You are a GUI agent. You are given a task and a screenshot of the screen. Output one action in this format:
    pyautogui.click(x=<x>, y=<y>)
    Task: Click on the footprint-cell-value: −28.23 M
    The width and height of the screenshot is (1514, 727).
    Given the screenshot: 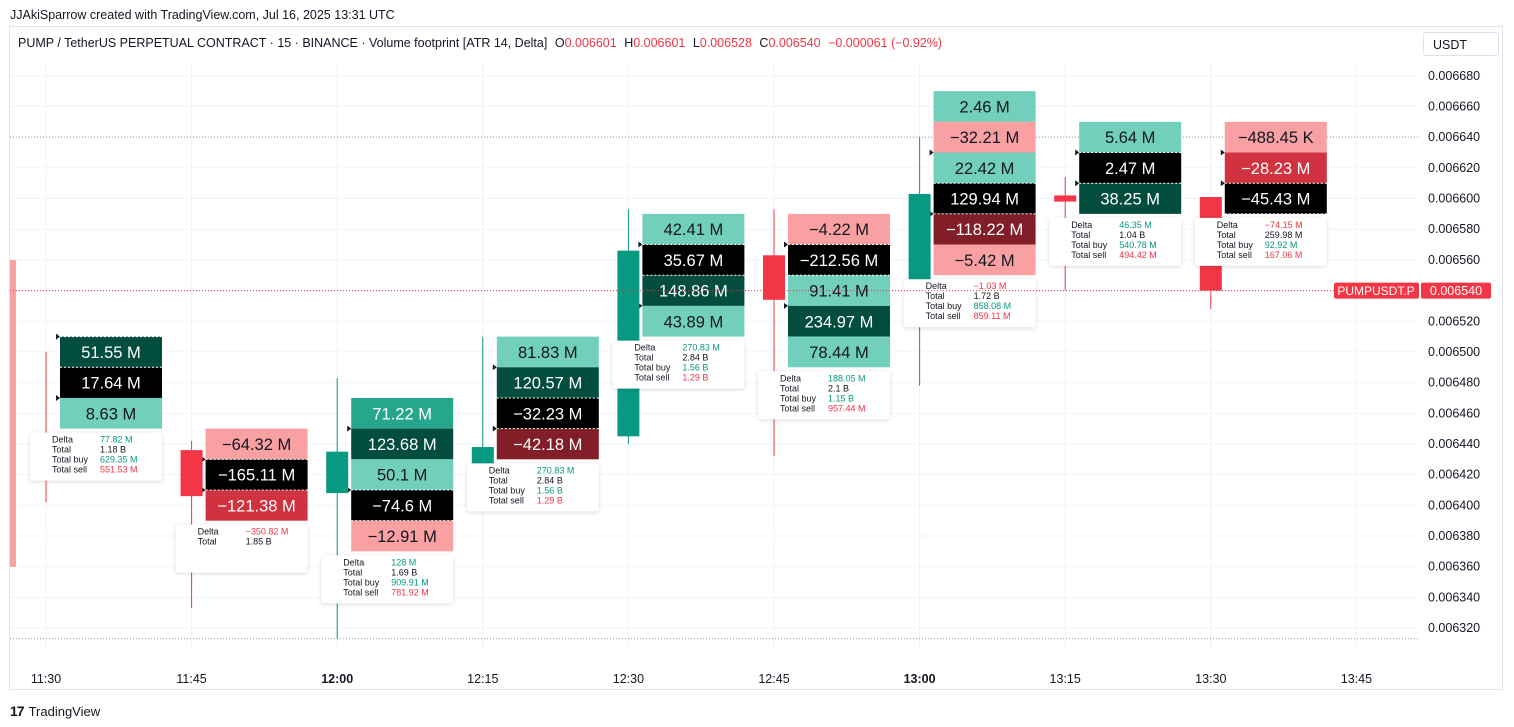 What is the action you would take?
    pyautogui.click(x=1275, y=169)
    